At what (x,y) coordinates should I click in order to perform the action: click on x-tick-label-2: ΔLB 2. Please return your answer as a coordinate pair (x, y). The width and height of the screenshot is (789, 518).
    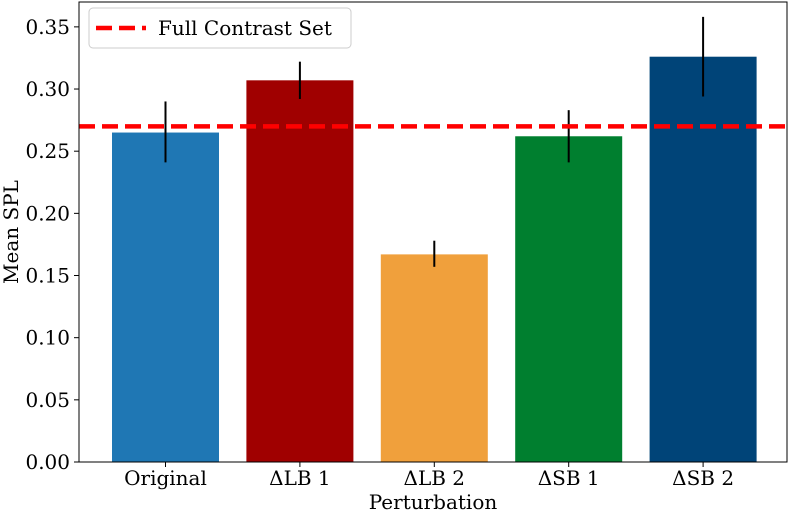
    Looking at the image, I should click on (435, 478).